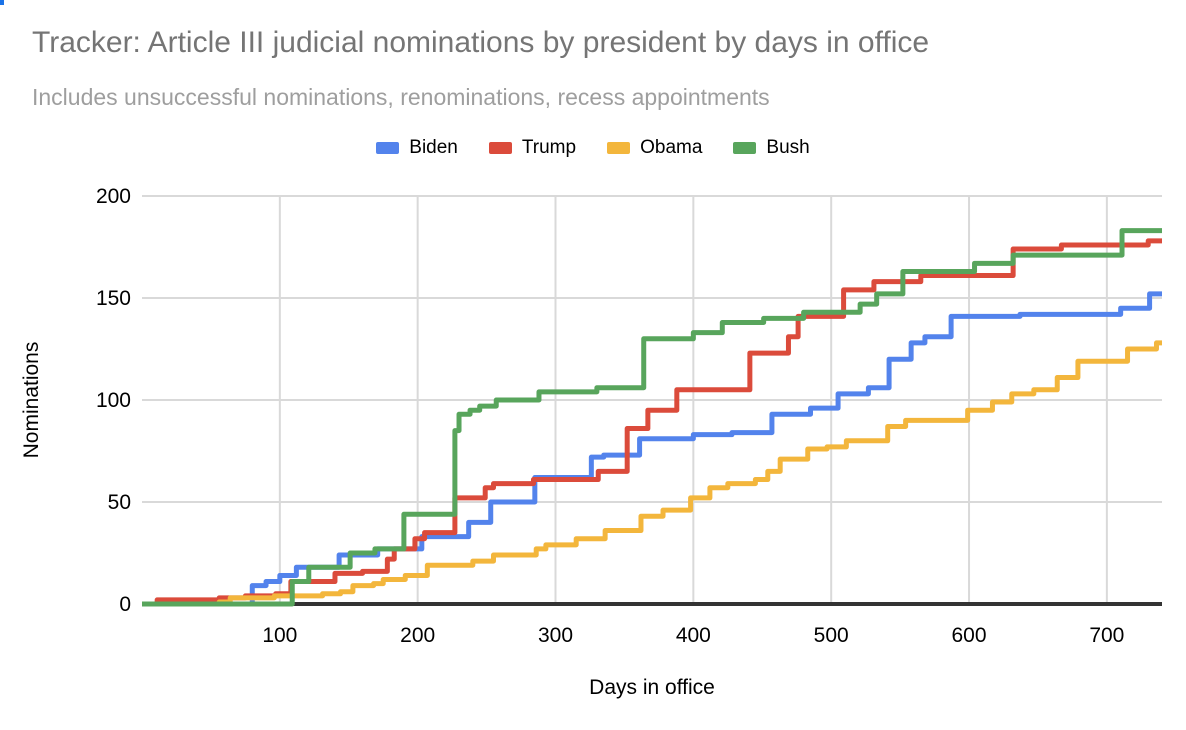  What do you see at coordinates (619, 148) in the screenshot?
I see `legend-swatch-obama` at bounding box center [619, 148].